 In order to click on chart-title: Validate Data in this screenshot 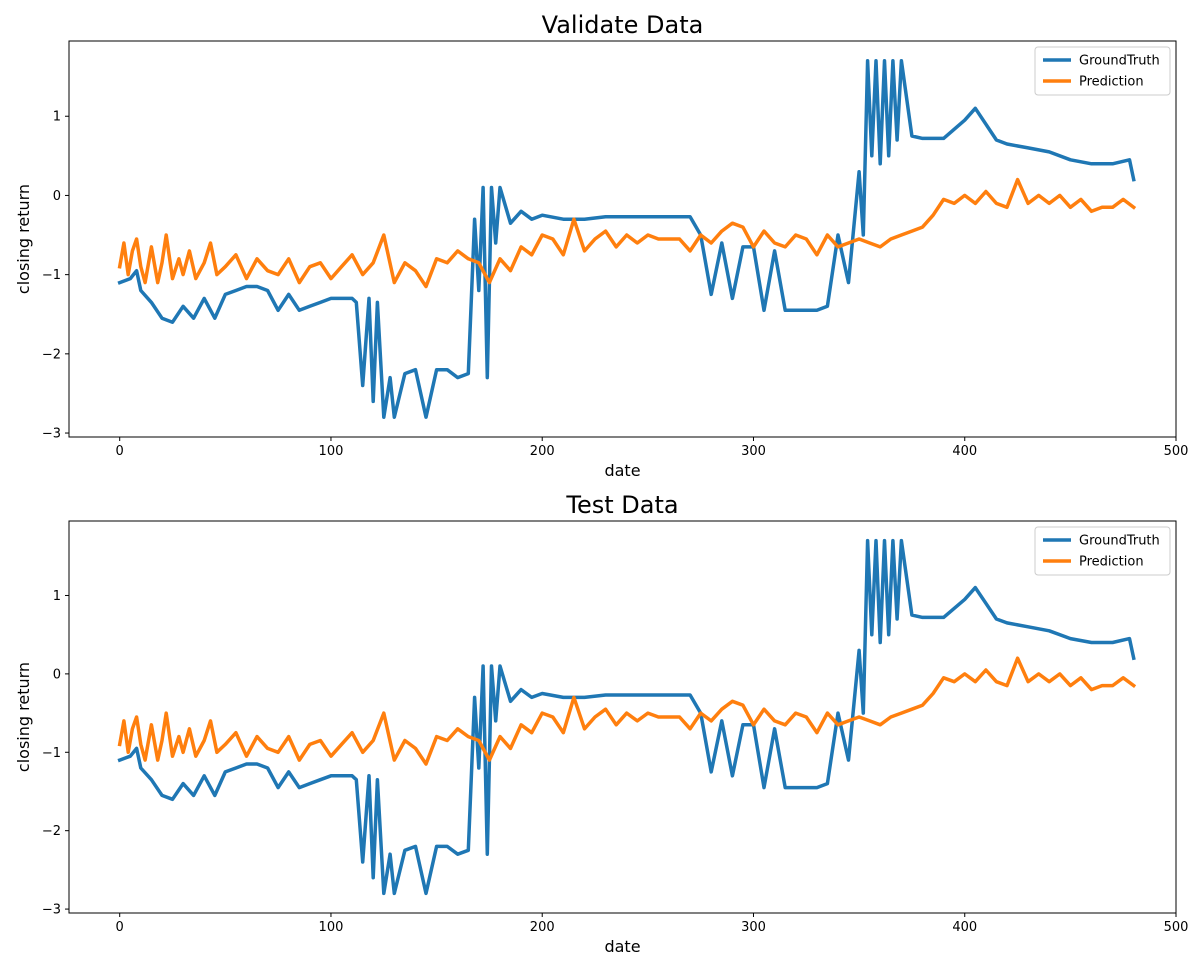, I will do `click(623, 25)`.